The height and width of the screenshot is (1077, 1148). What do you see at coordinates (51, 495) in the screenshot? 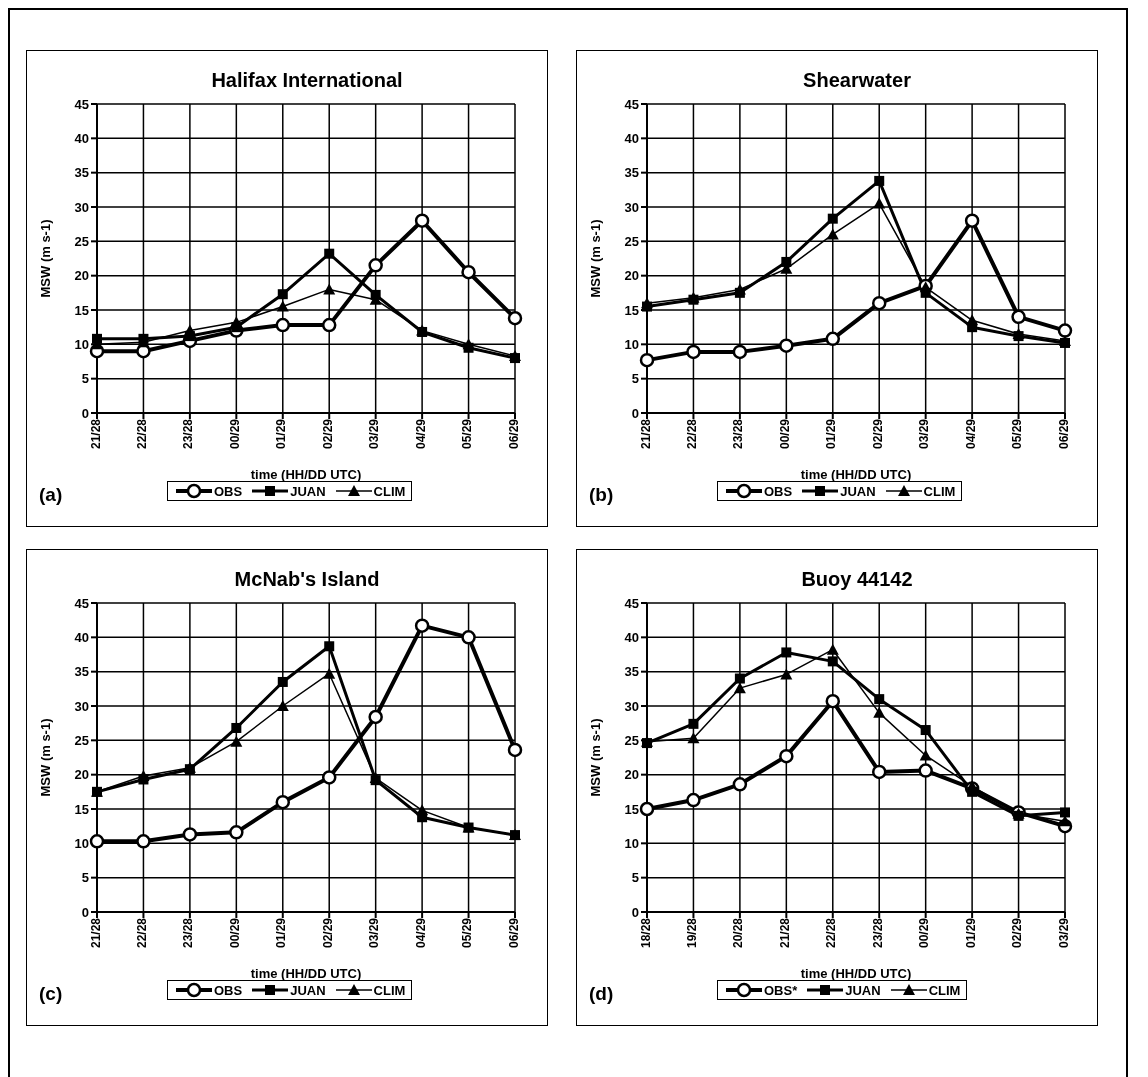
I see `text: (a)` at bounding box center [51, 495].